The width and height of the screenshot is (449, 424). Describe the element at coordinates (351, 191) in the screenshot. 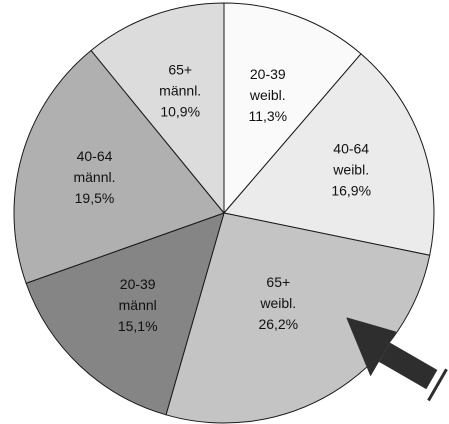

I see `slice-value-label: 16,9%` at that location.